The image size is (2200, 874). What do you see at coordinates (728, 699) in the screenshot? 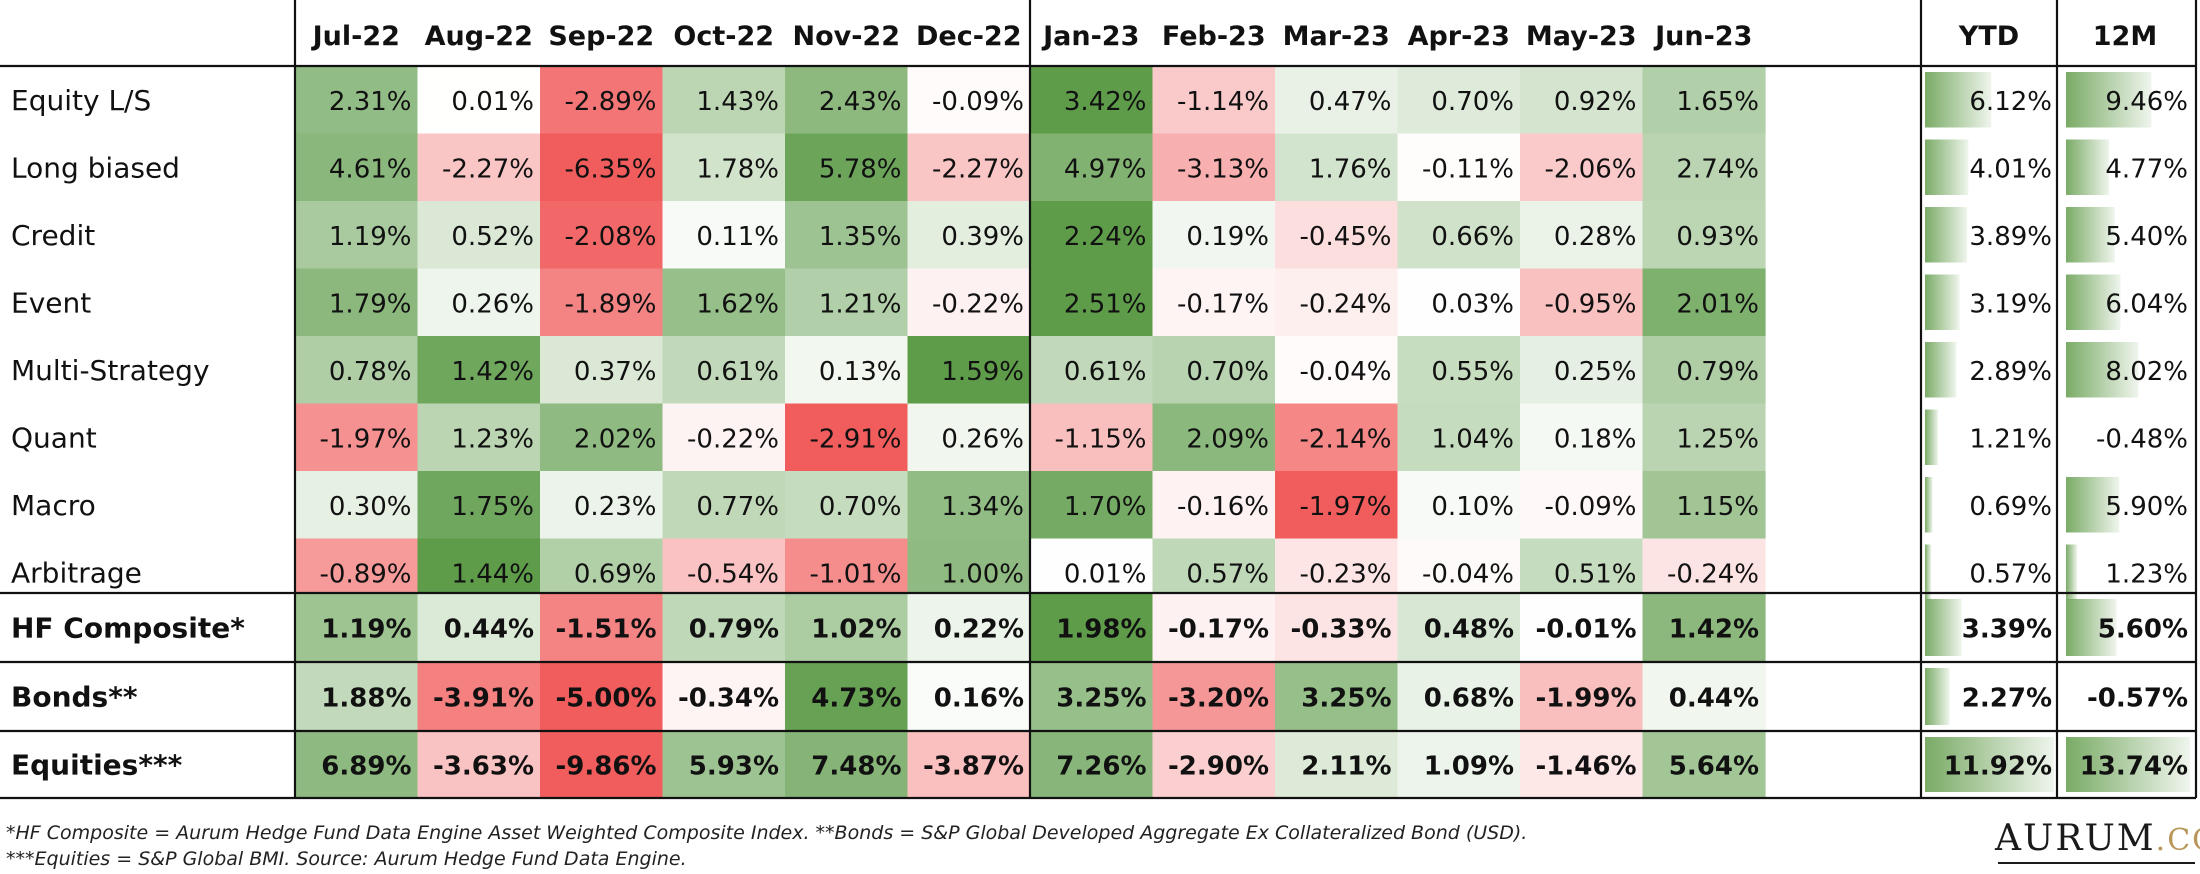
I see `heatmap-cell-label: -0.34%` at bounding box center [728, 699].